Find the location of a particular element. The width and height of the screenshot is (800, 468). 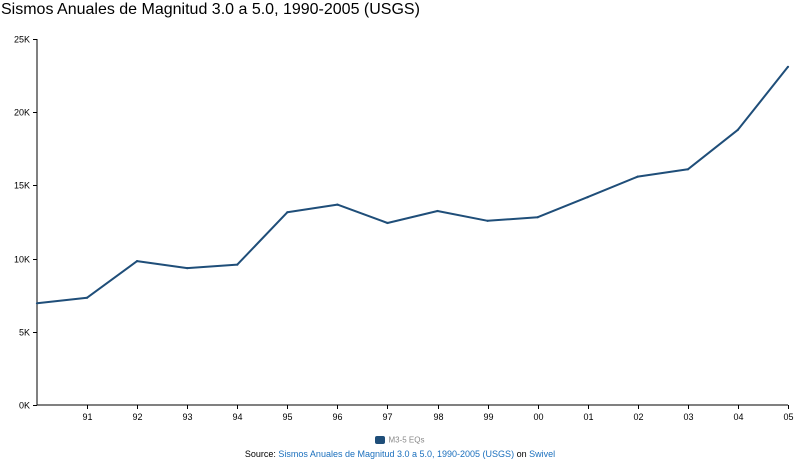

y-tick-label: 25K is located at coordinates (22, 40).